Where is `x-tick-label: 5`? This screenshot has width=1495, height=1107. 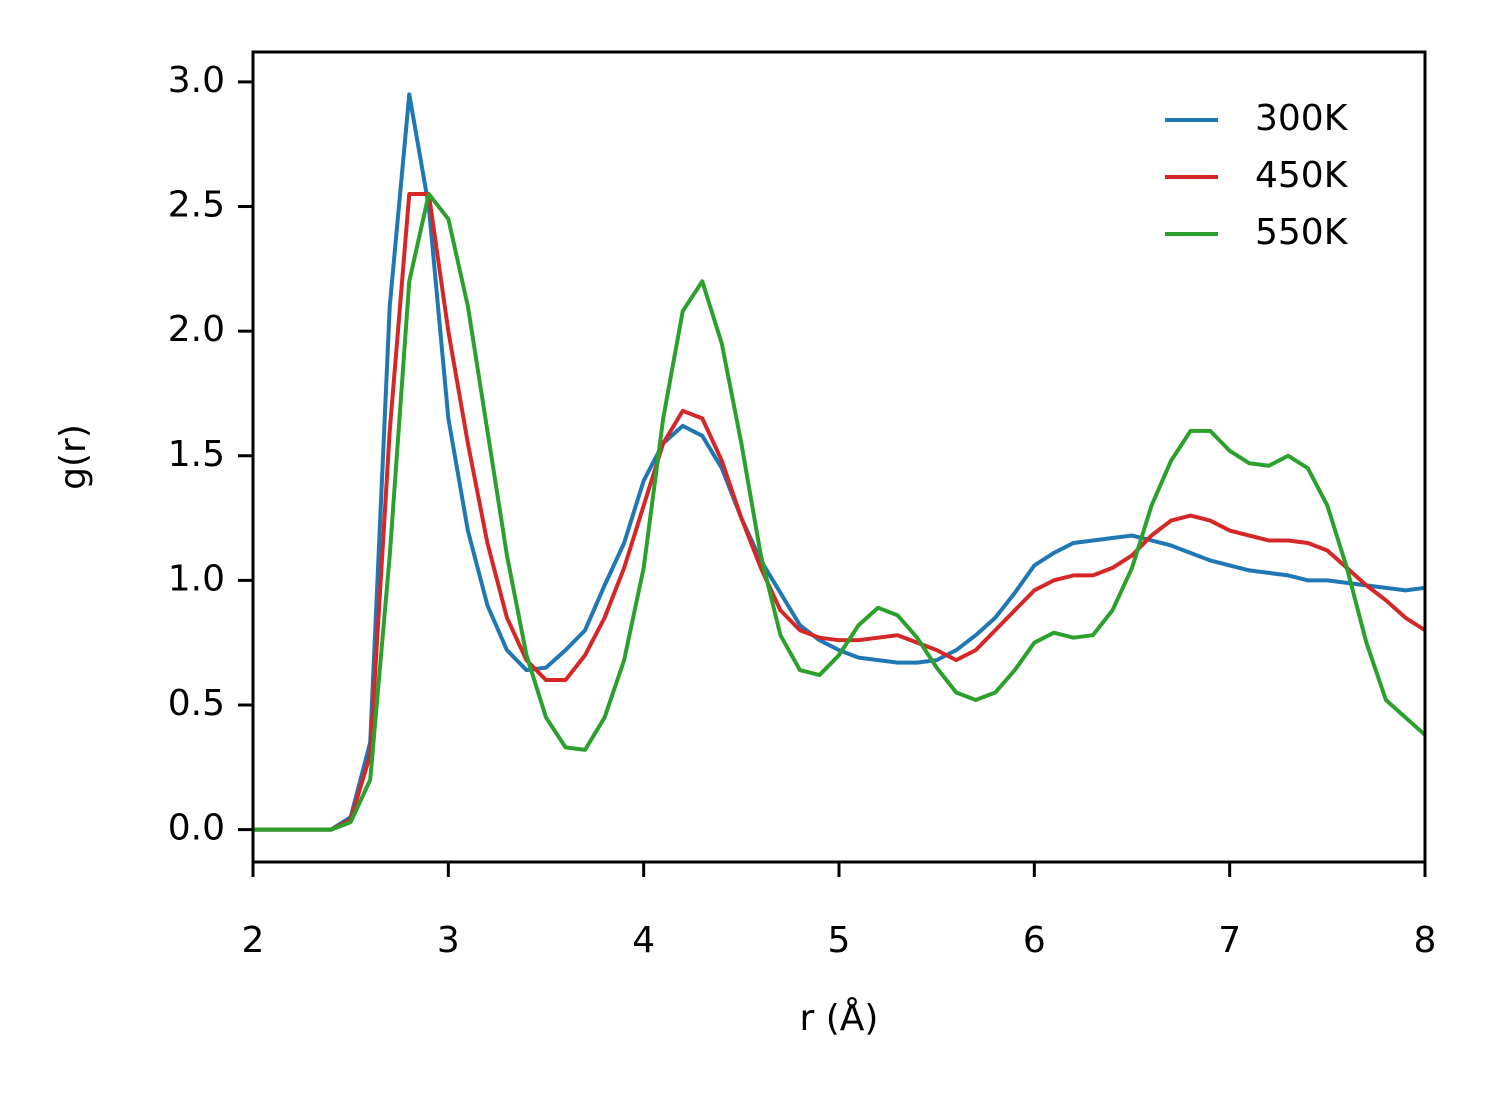
x-tick-label: 5 is located at coordinates (839, 940).